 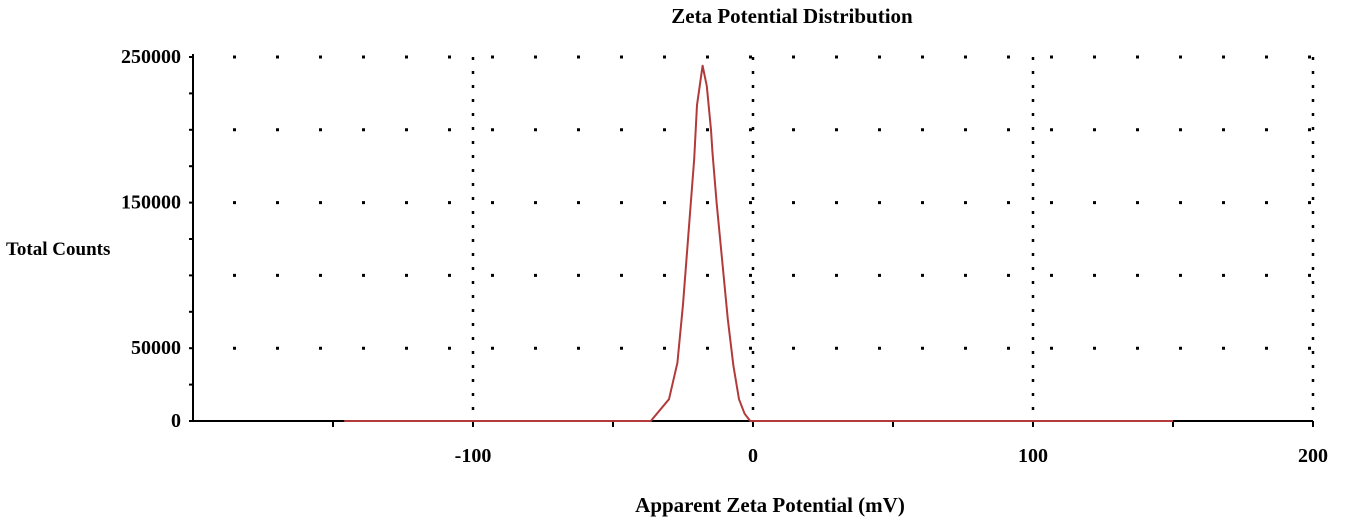 What do you see at coordinates (151, 57) in the screenshot?
I see `y-tick-label: 250000` at bounding box center [151, 57].